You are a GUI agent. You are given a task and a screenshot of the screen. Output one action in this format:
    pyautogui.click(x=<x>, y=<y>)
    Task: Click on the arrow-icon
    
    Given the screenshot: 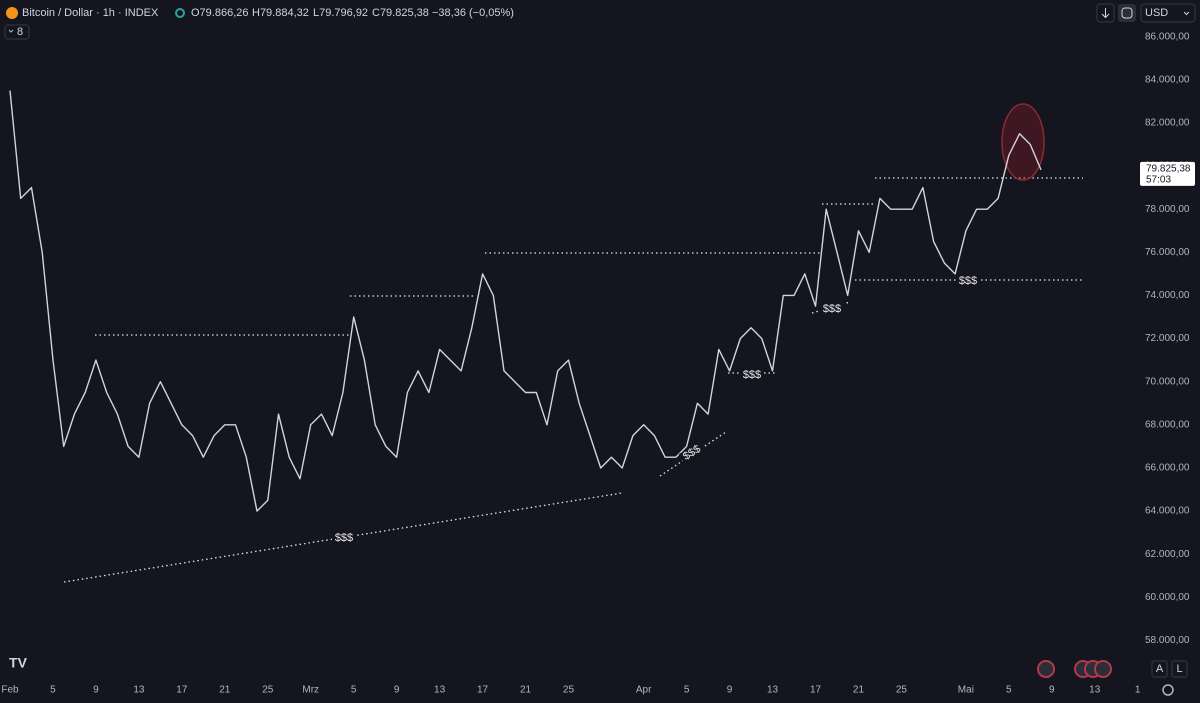 What is the action you would take?
    pyautogui.click(x=1105, y=13)
    